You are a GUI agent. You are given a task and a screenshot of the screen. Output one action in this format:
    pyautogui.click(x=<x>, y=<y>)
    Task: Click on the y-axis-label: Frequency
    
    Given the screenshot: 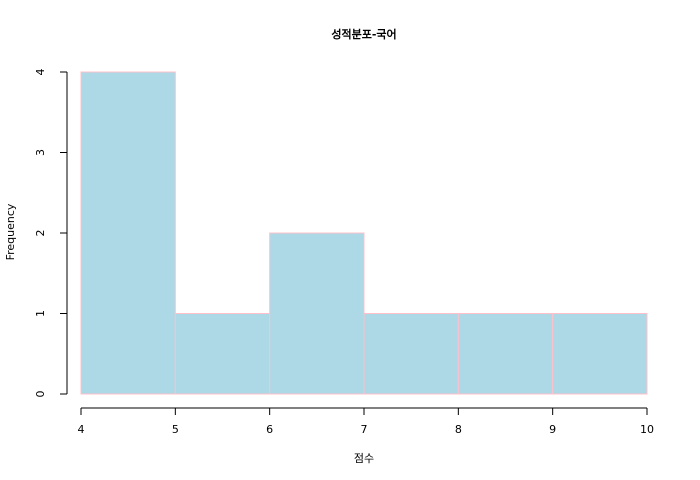 What is the action you would take?
    pyautogui.click(x=10, y=231)
    